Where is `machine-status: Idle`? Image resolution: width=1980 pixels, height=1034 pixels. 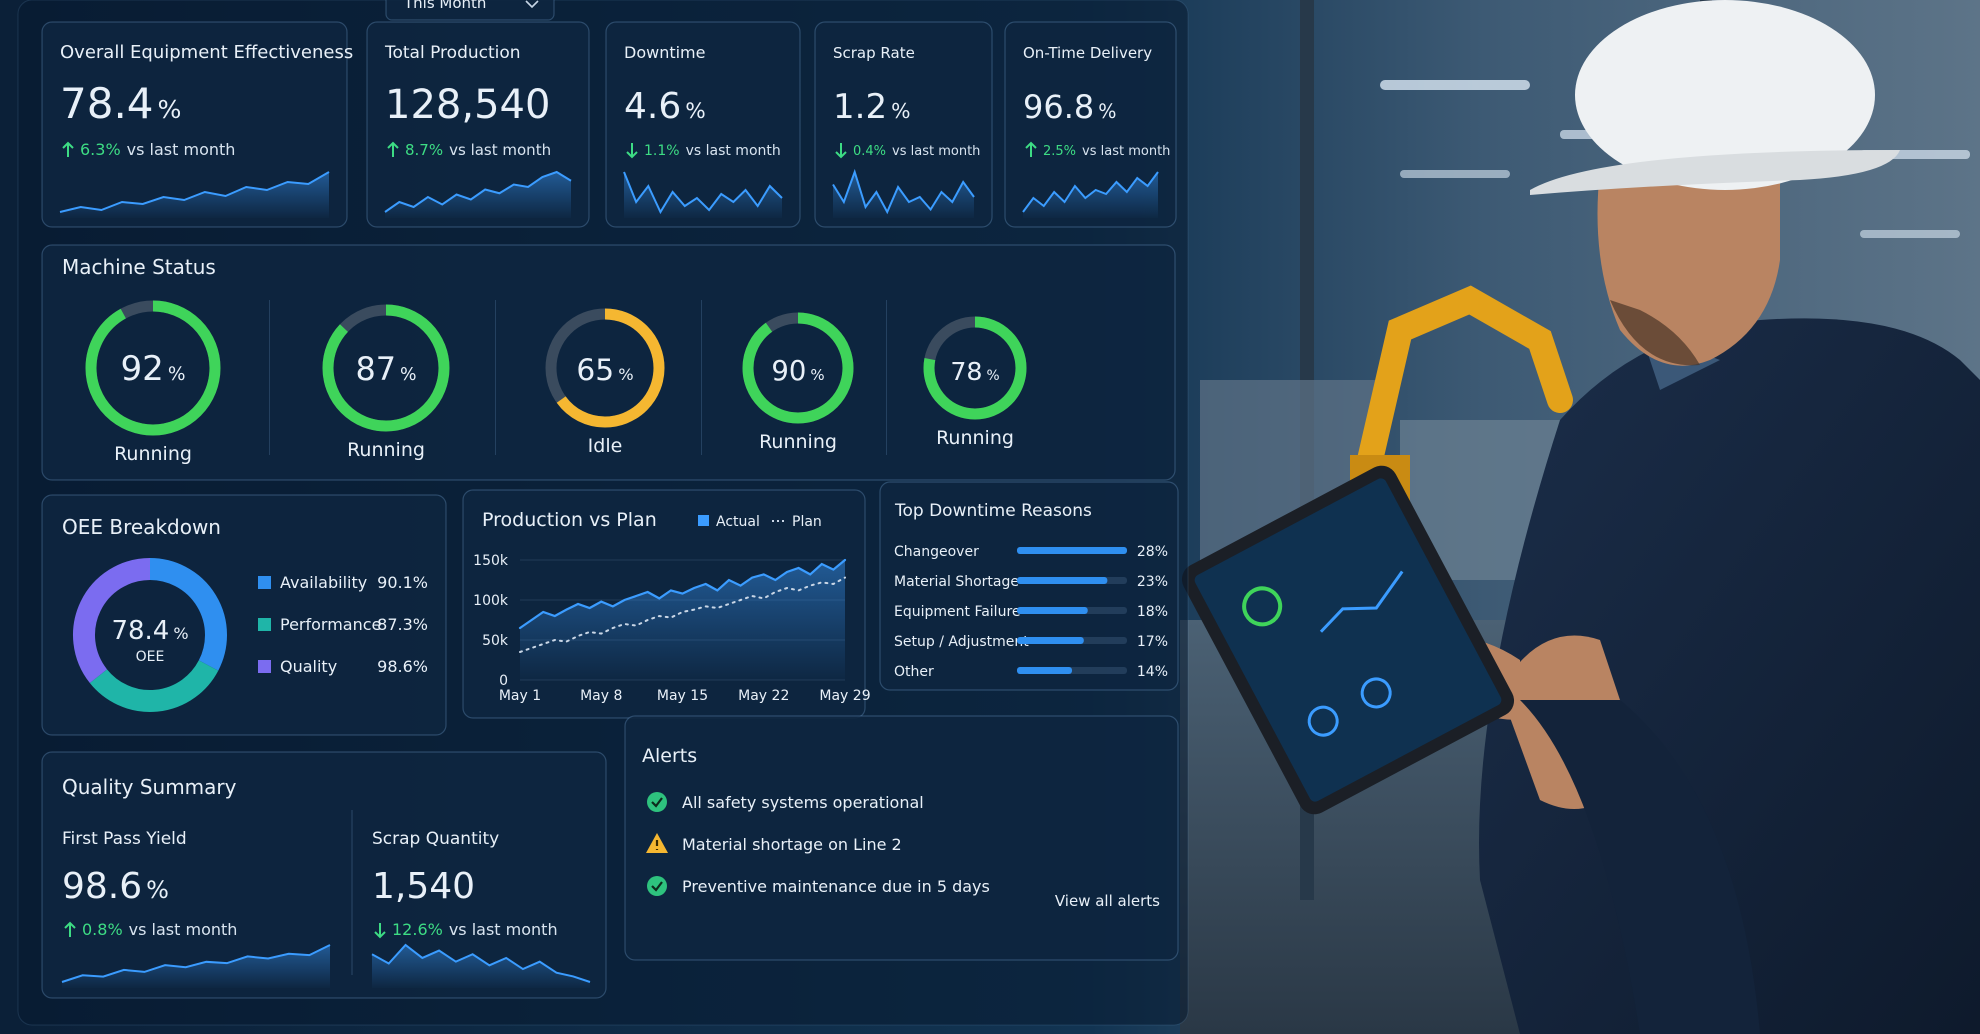
machine-status: Idle is located at coordinates (605, 446).